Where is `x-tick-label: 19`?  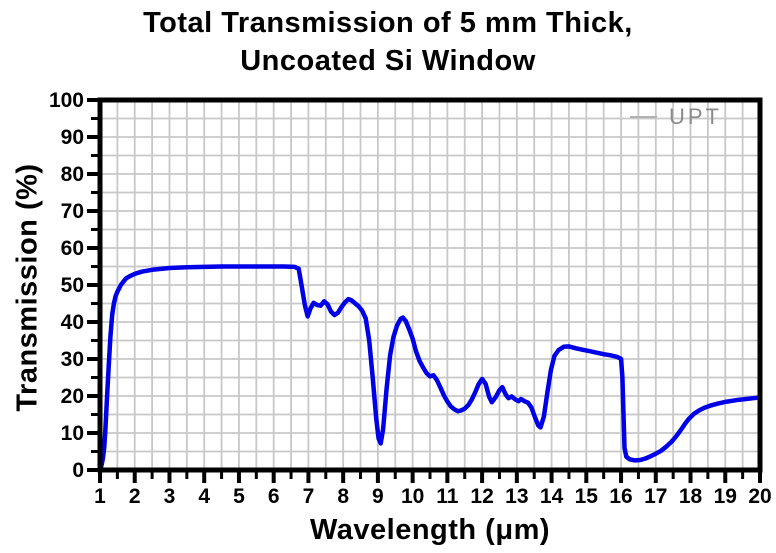
x-tick-label: 19 is located at coordinates (725, 496).